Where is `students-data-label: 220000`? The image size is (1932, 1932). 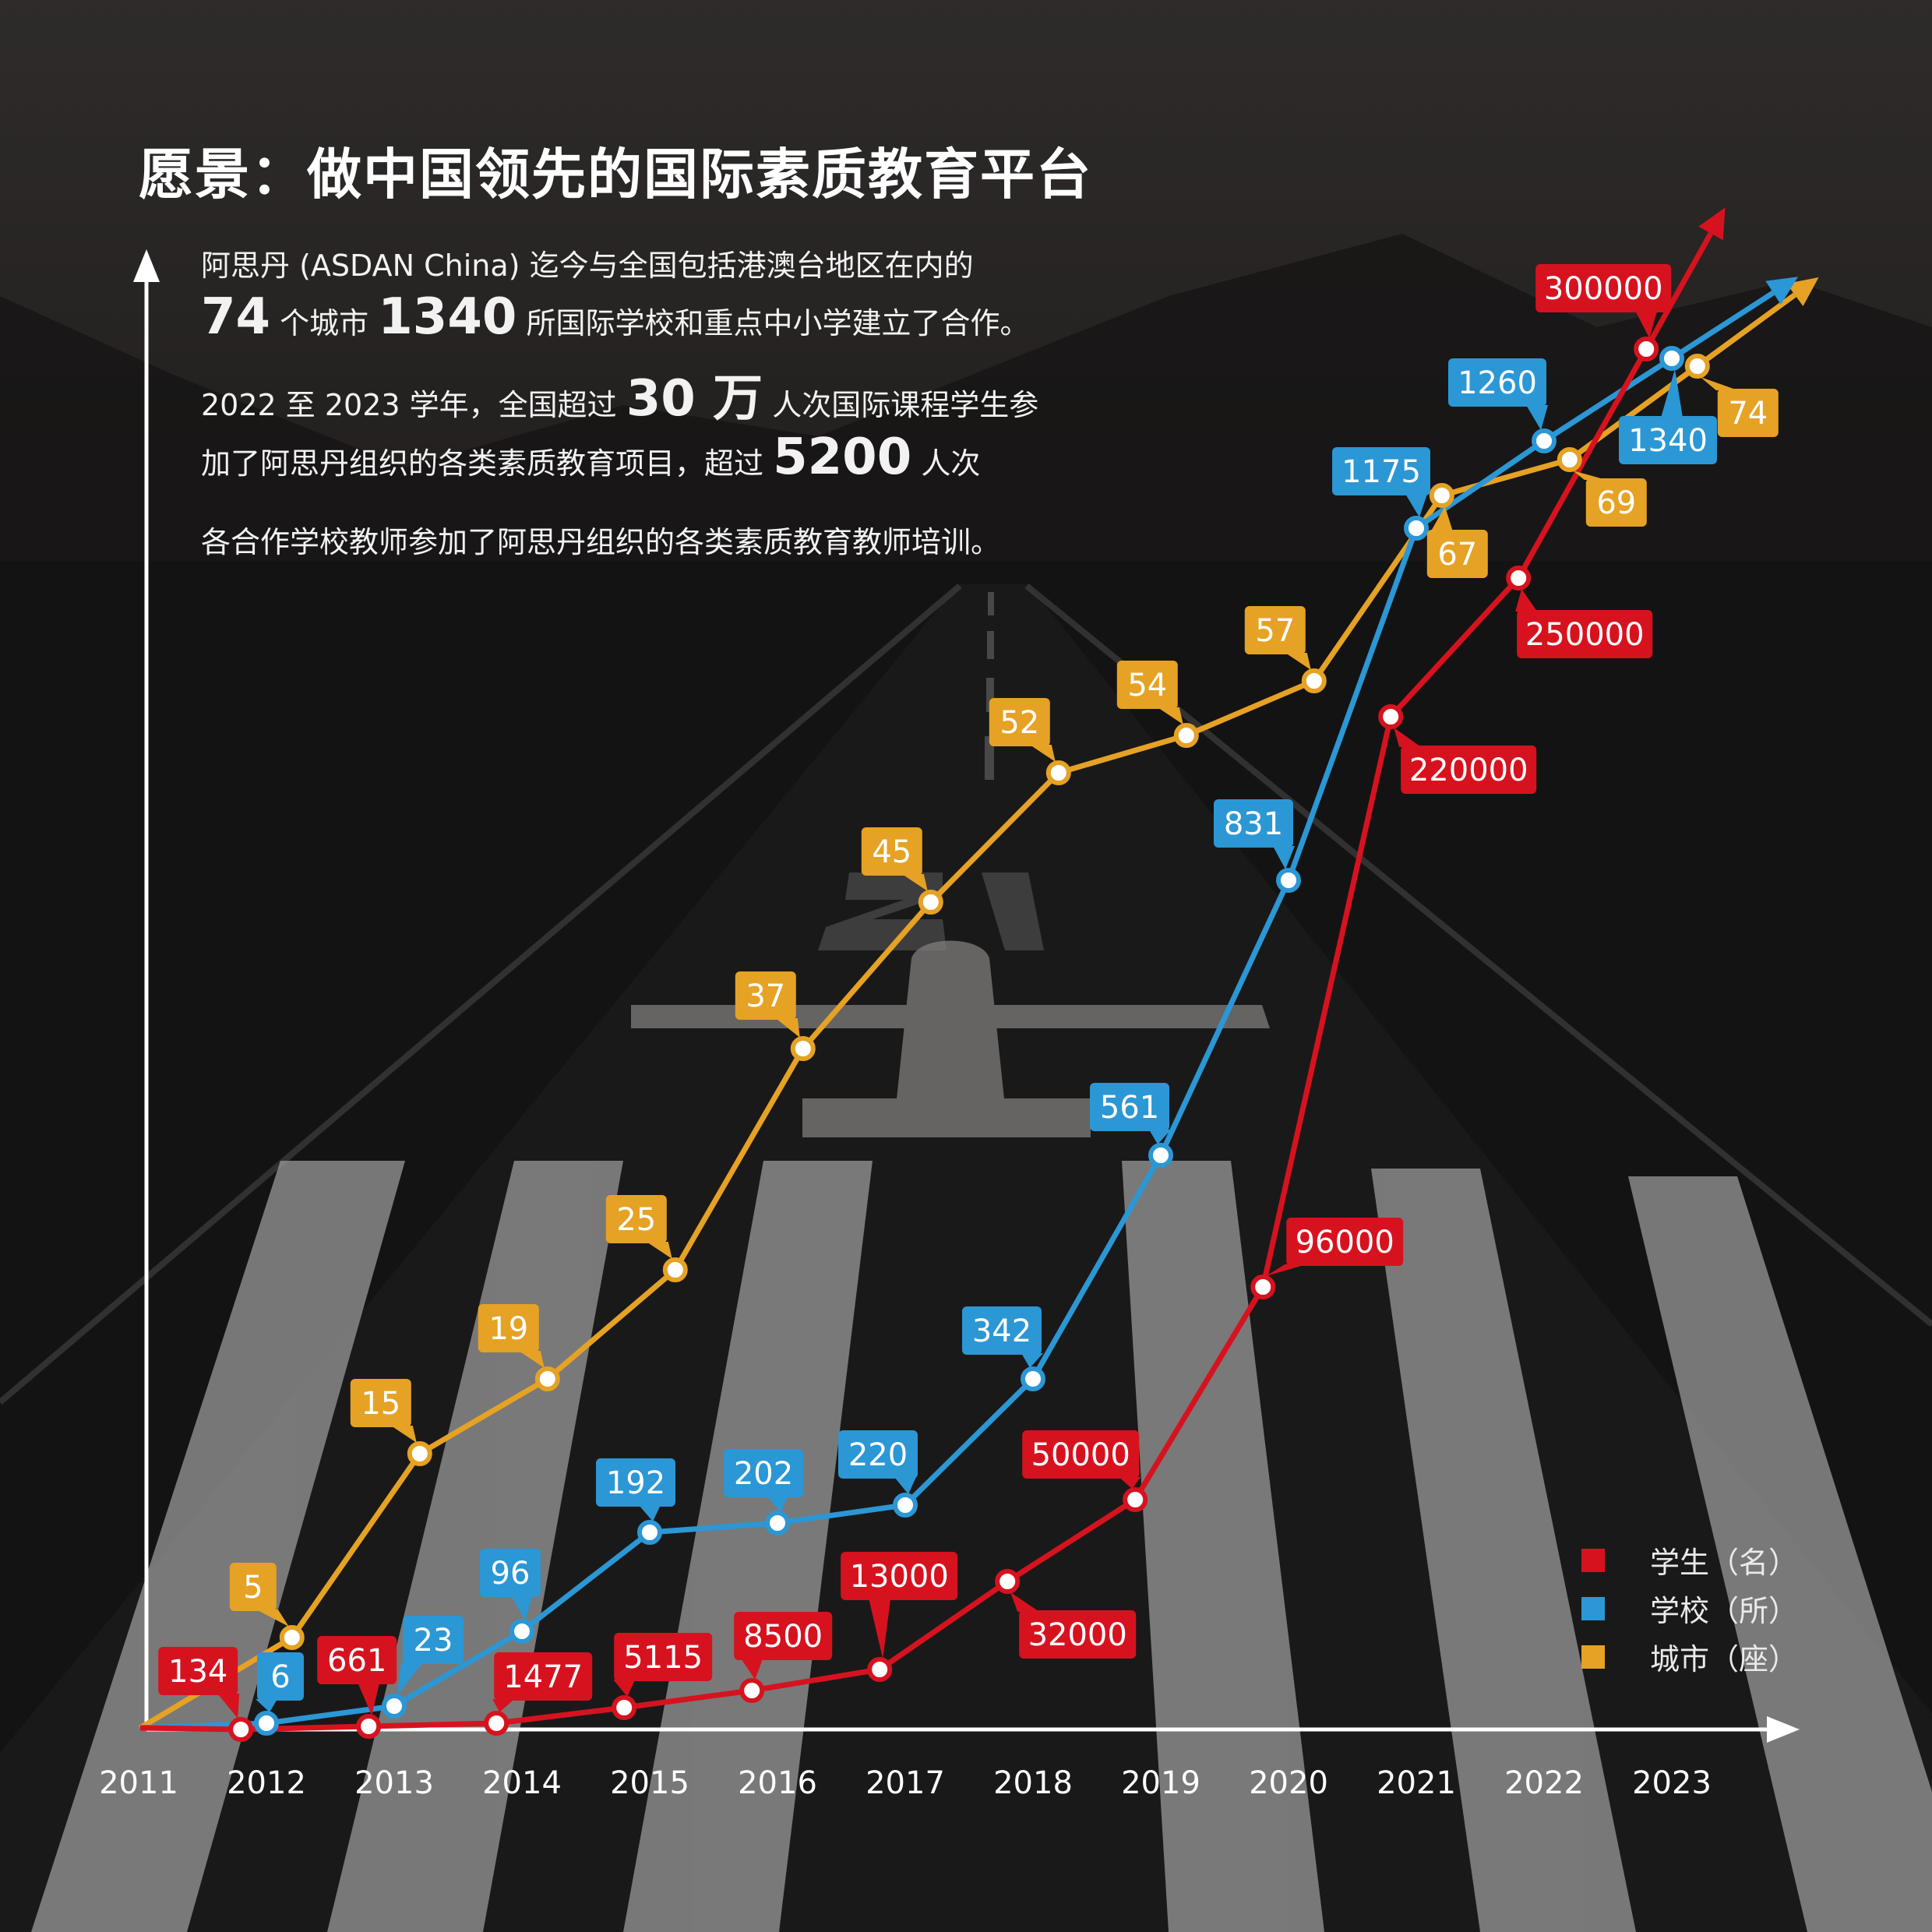
students-data-label: 220000 is located at coordinates (1468, 770).